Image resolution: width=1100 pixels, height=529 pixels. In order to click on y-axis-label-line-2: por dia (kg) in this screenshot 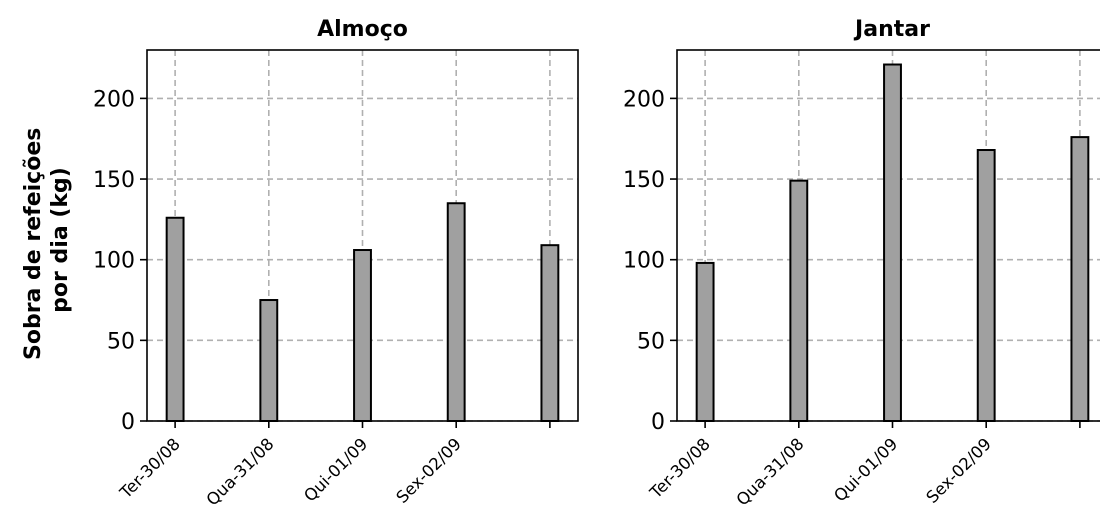, I will do `click(60, 240)`.